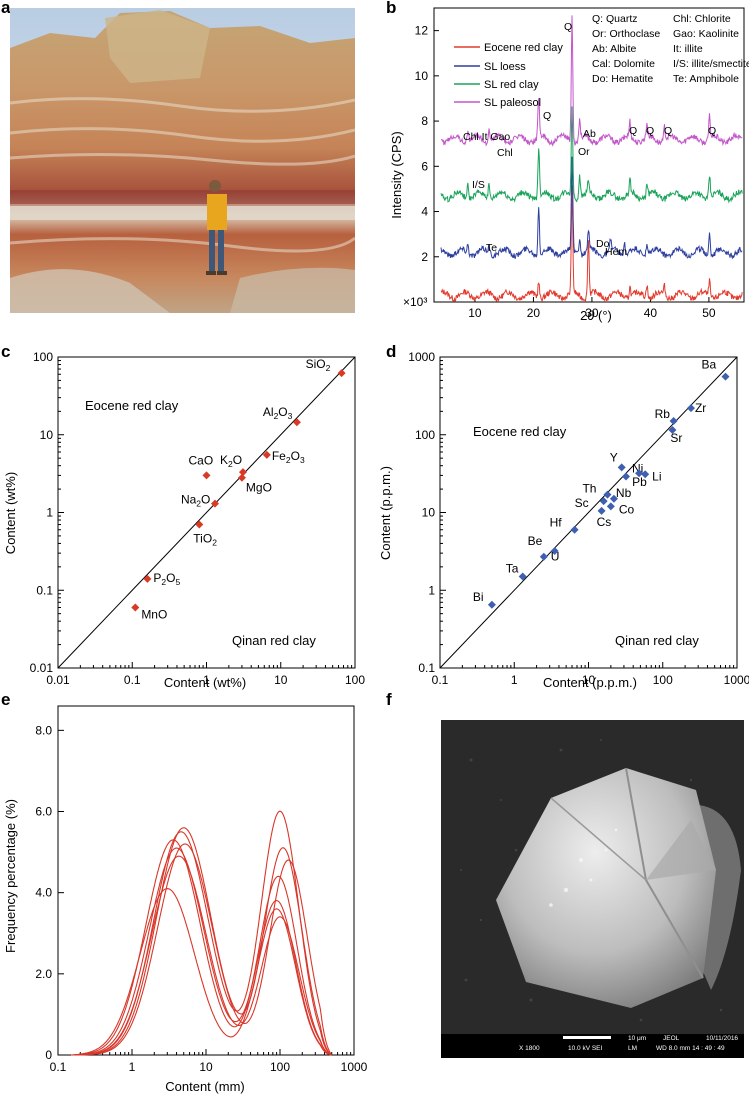  Describe the element at coordinates (639, 482) in the screenshot. I see `point-label-pb: Pb` at that location.